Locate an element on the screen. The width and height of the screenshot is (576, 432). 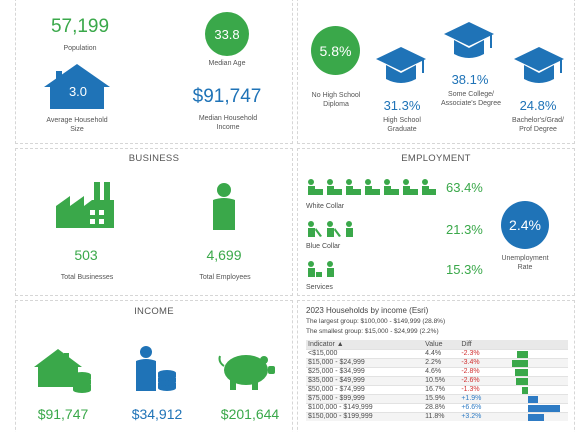
bachelors-value: 24.8% is located at coordinates (538, 105).